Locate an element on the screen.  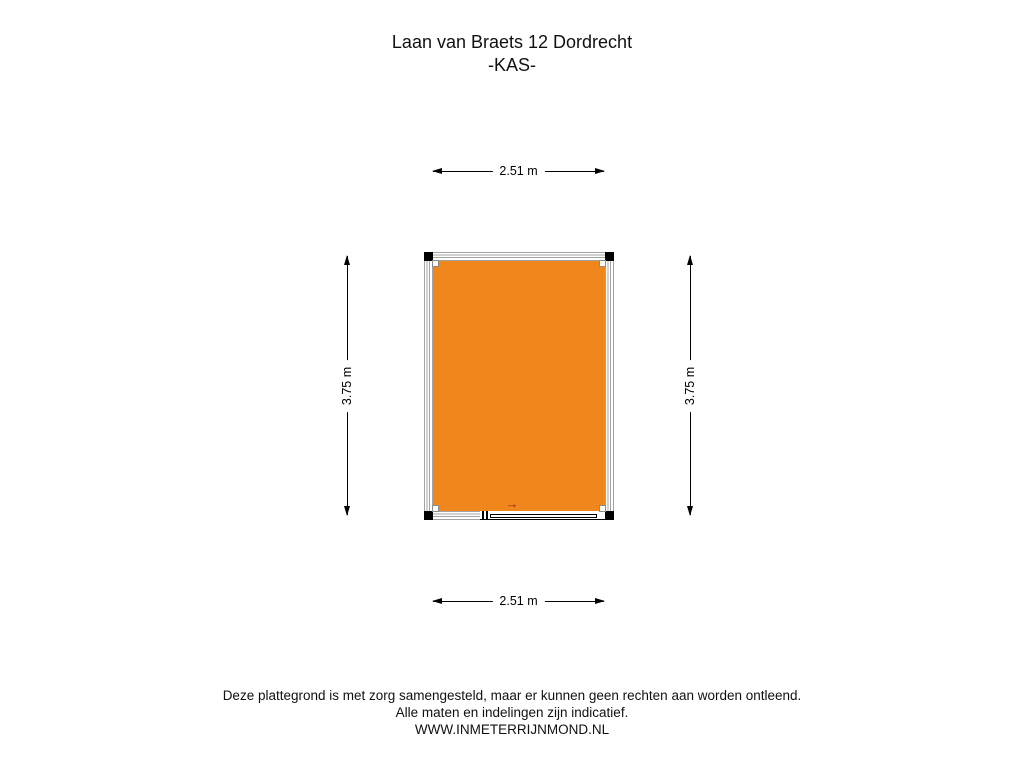
wall-left is located at coordinates (428, 386).